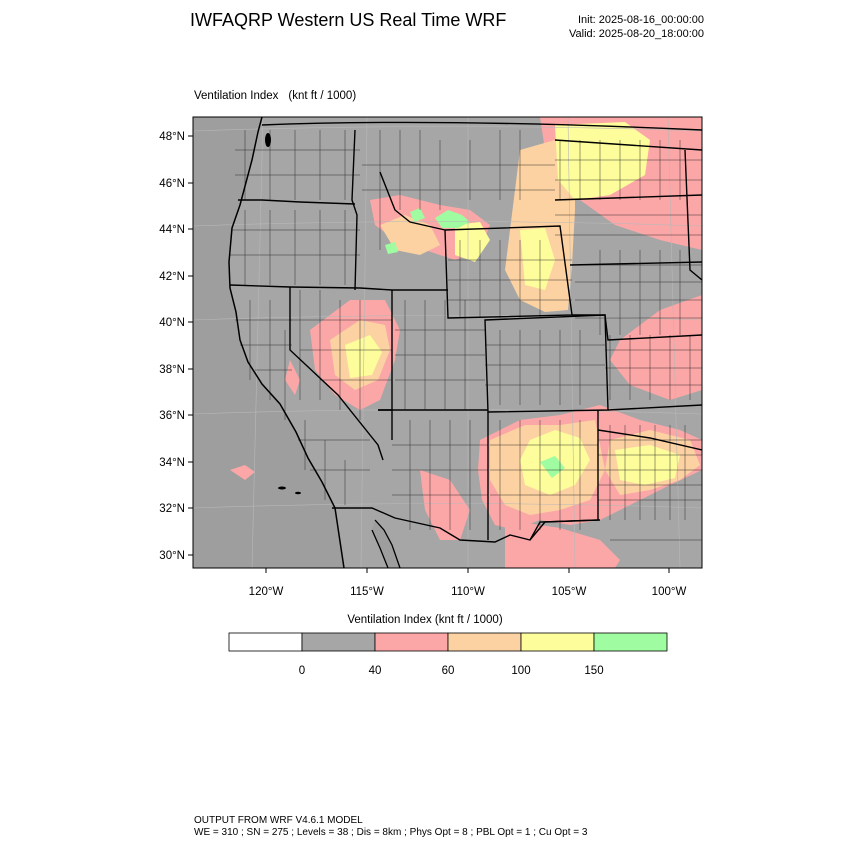 The height and width of the screenshot is (850, 850). I want to click on field-units: (knt ft / 1000), so click(322, 96).